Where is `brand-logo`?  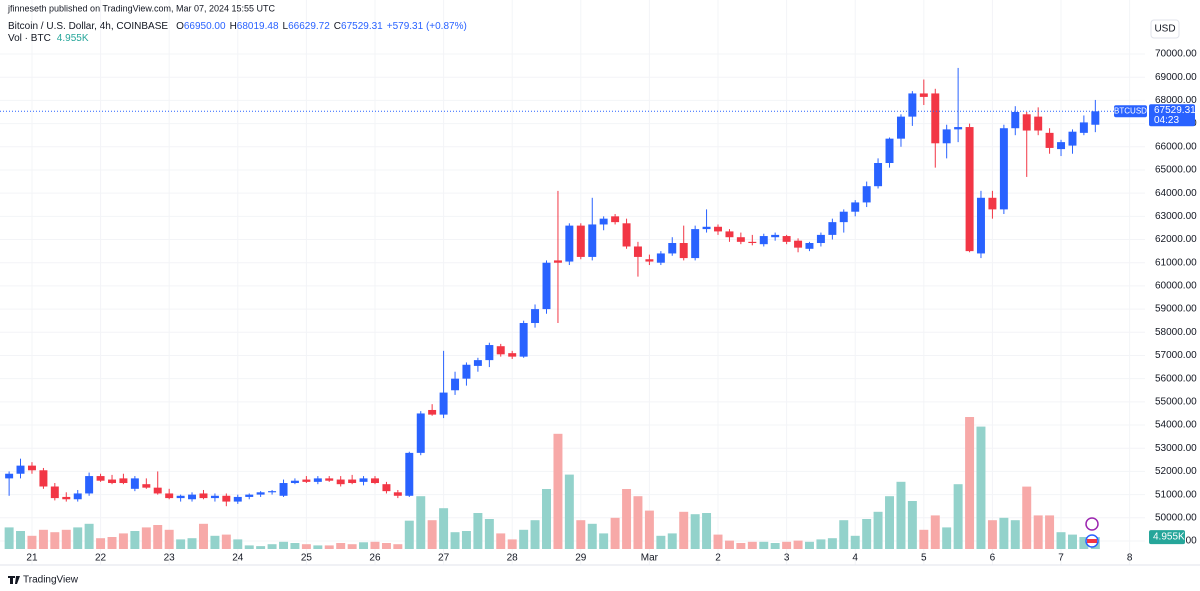 brand-logo is located at coordinates (14, 580).